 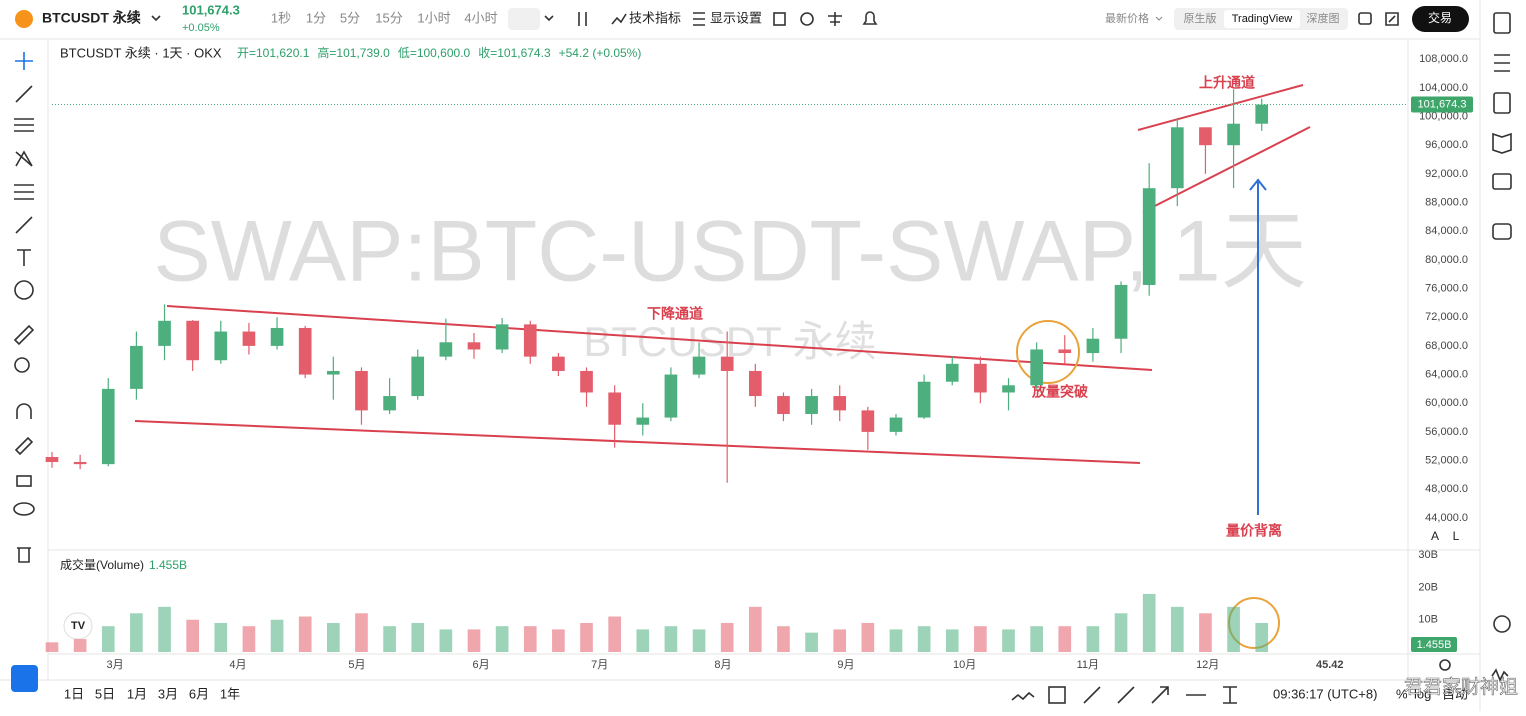 I want to click on book-icon, so click(x=1502, y=103).